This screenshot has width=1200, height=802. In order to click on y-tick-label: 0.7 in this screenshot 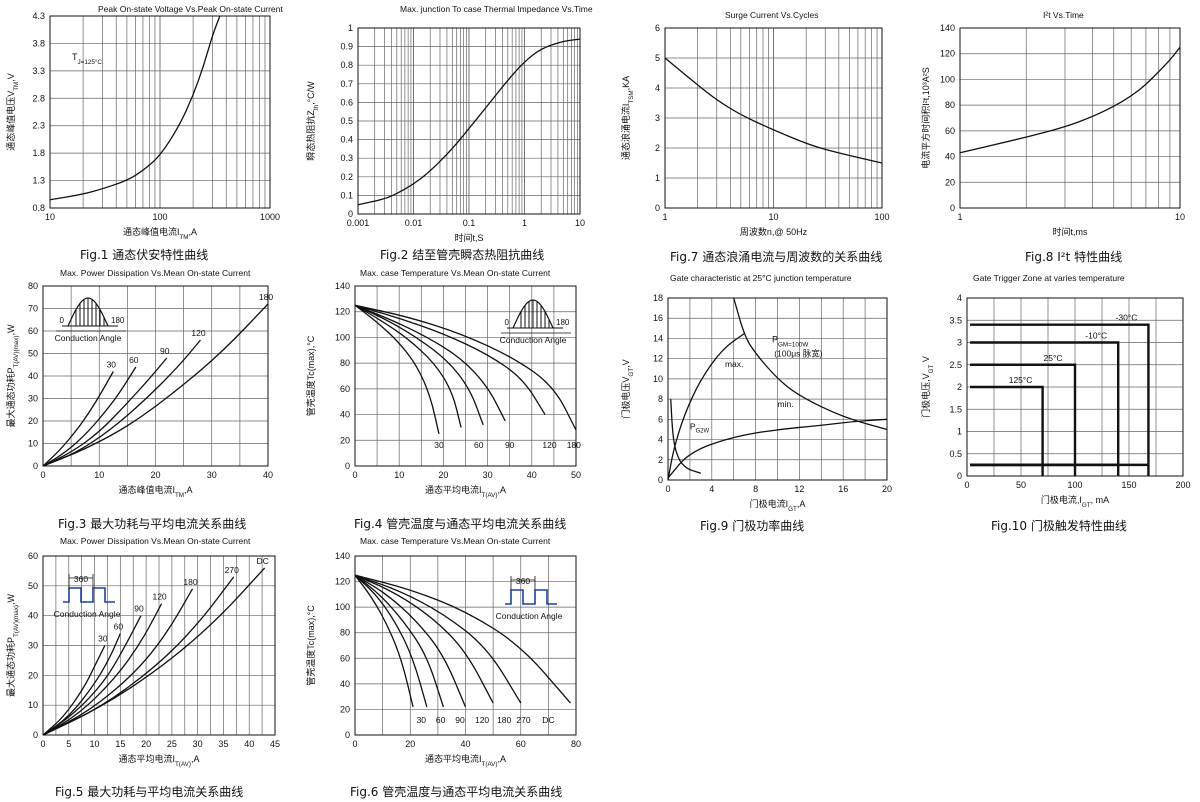, I will do `click(346, 84)`.